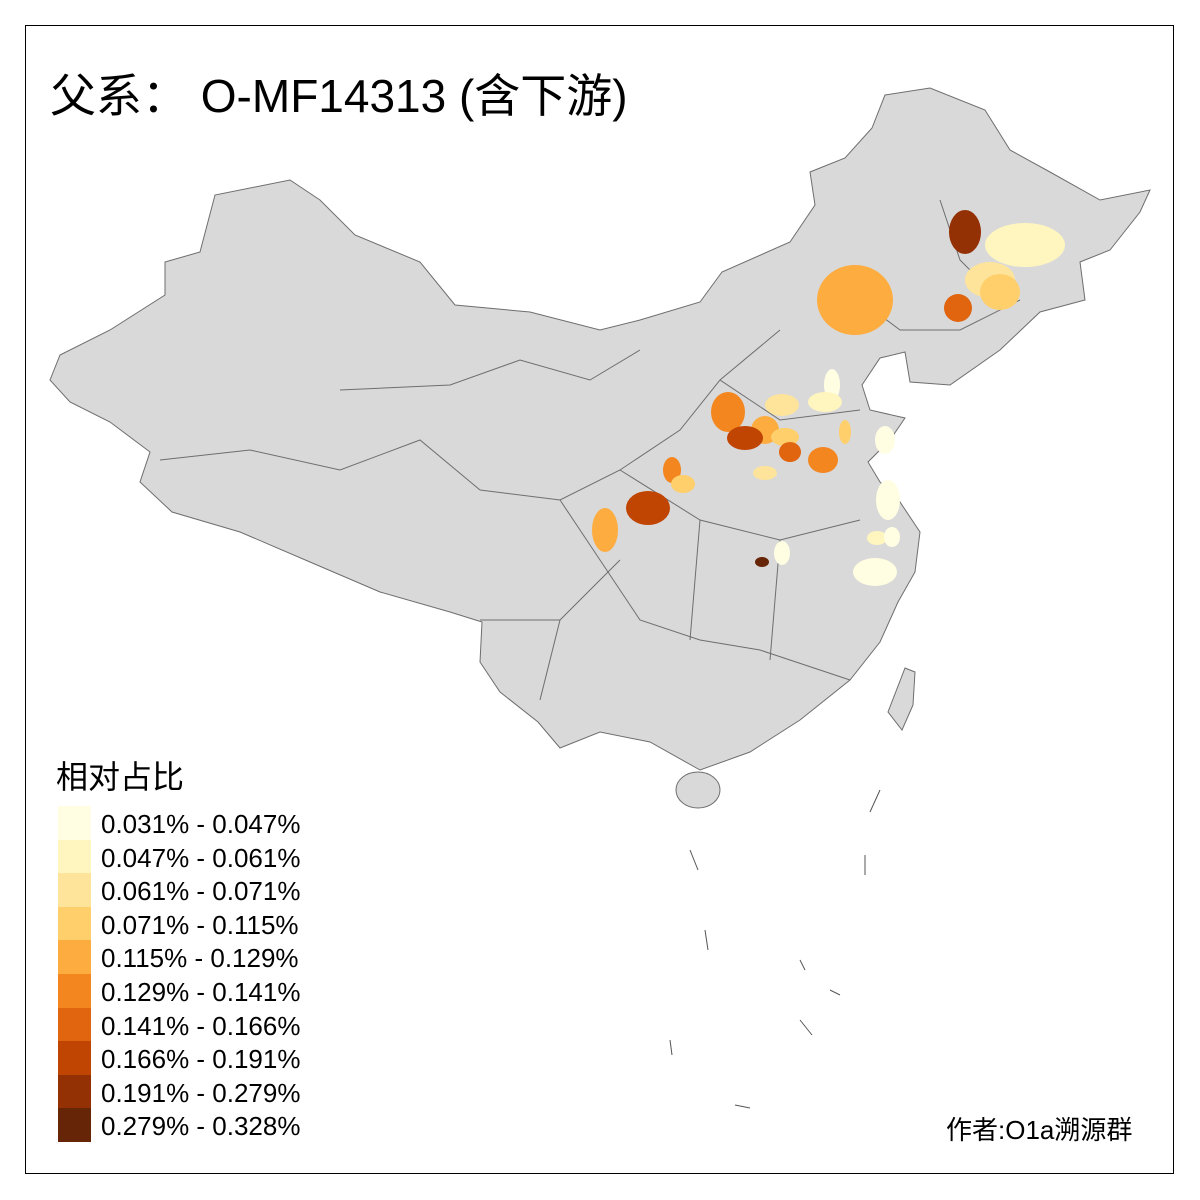 Image resolution: width=1200 pixels, height=1200 pixels. Describe the element at coordinates (201, 857) in the screenshot. I see `legend-label: 0.047% - 0.061%` at that location.